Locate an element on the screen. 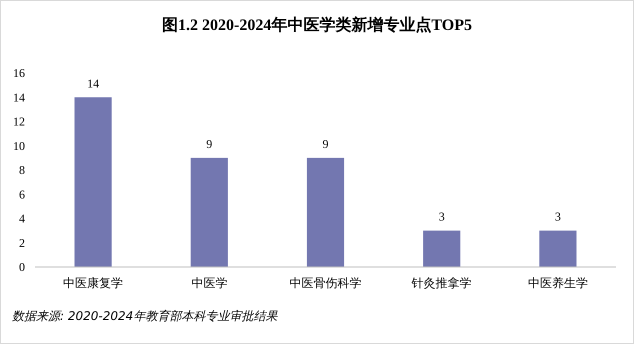 This screenshot has width=634, height=344. x-tick-label: 中医康复学 is located at coordinates (93, 283).